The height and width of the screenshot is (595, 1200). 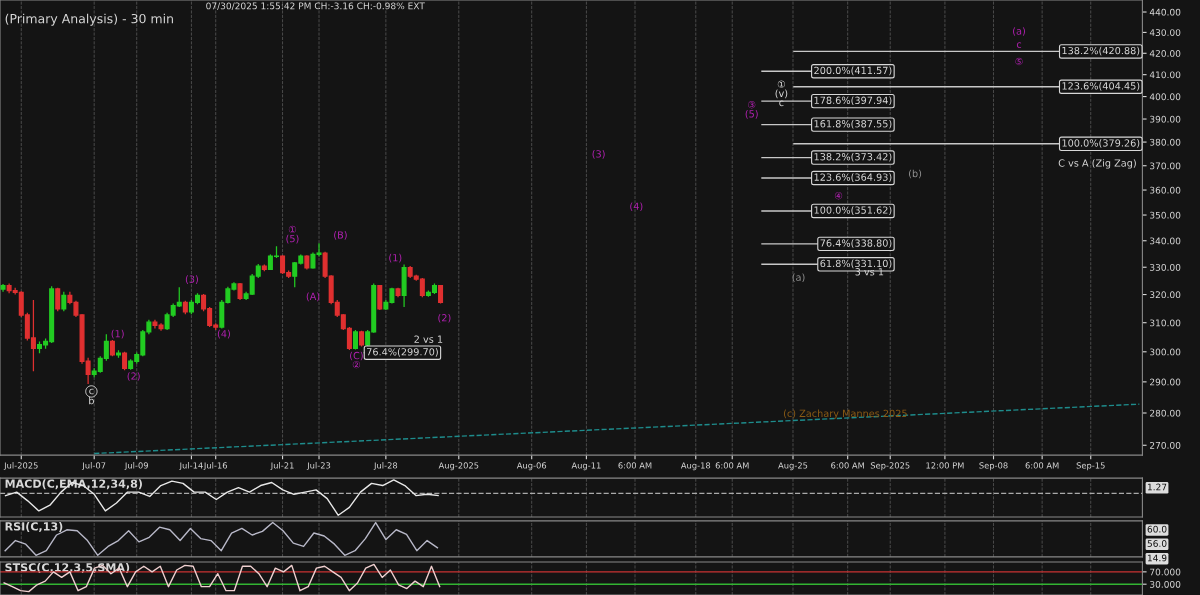 What do you see at coordinates (1165, 267) in the screenshot?
I see `y-tick-label: 330.00` at bounding box center [1165, 267].